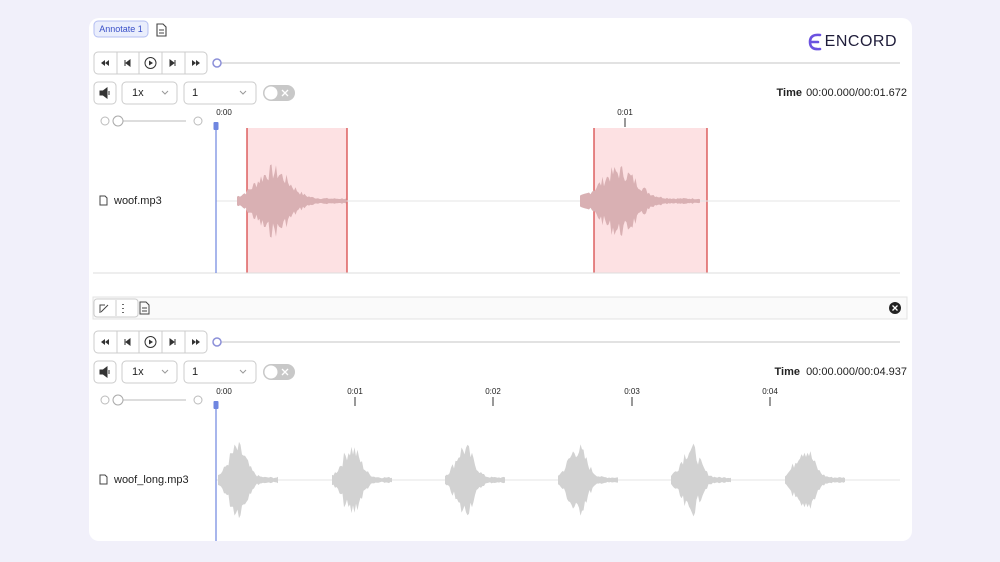  Describe the element at coordinates (856, 372) in the screenshot. I see `time-value: 00:00.000/00:04.937` at that location.